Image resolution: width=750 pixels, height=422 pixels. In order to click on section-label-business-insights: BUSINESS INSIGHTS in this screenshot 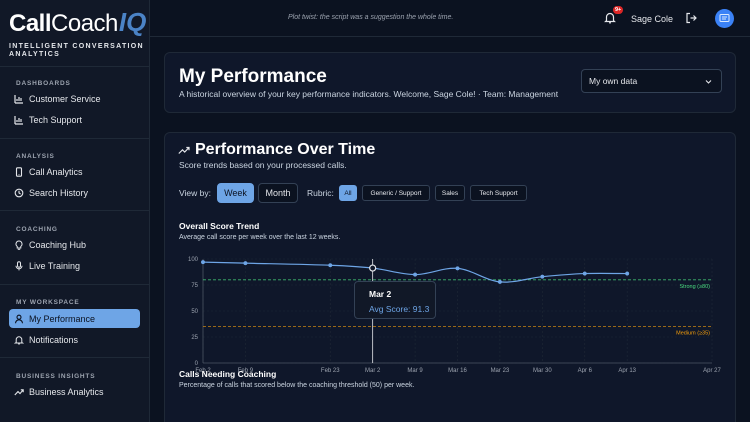, I will do `click(56, 376)`.